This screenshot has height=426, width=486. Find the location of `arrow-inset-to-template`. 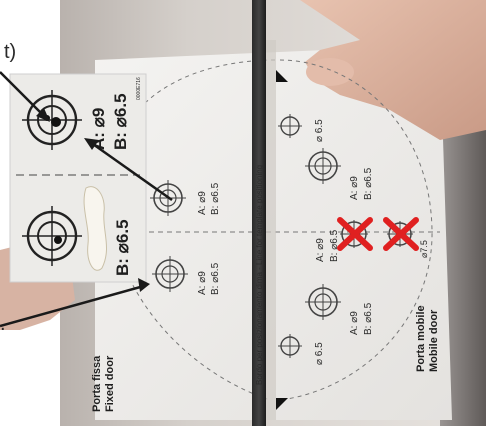

arrow-inset-to-template is located at coordinates (128, 170).